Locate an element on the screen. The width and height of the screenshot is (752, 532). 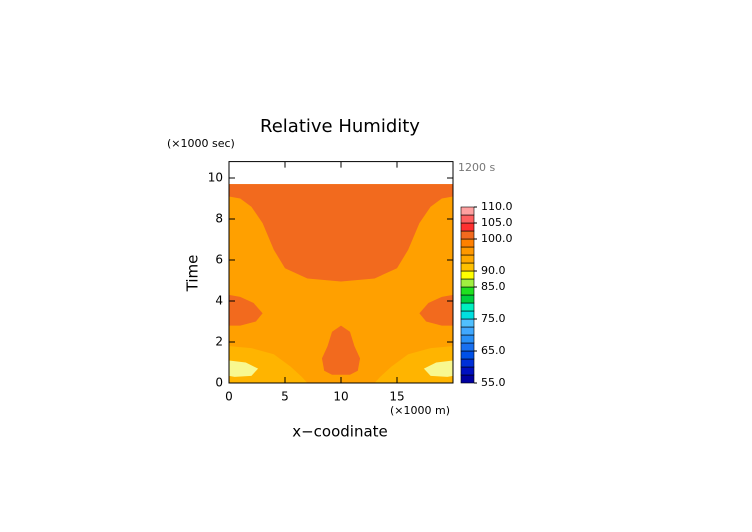
colorbar-tick-label: 110.0 is located at coordinates (497, 206).